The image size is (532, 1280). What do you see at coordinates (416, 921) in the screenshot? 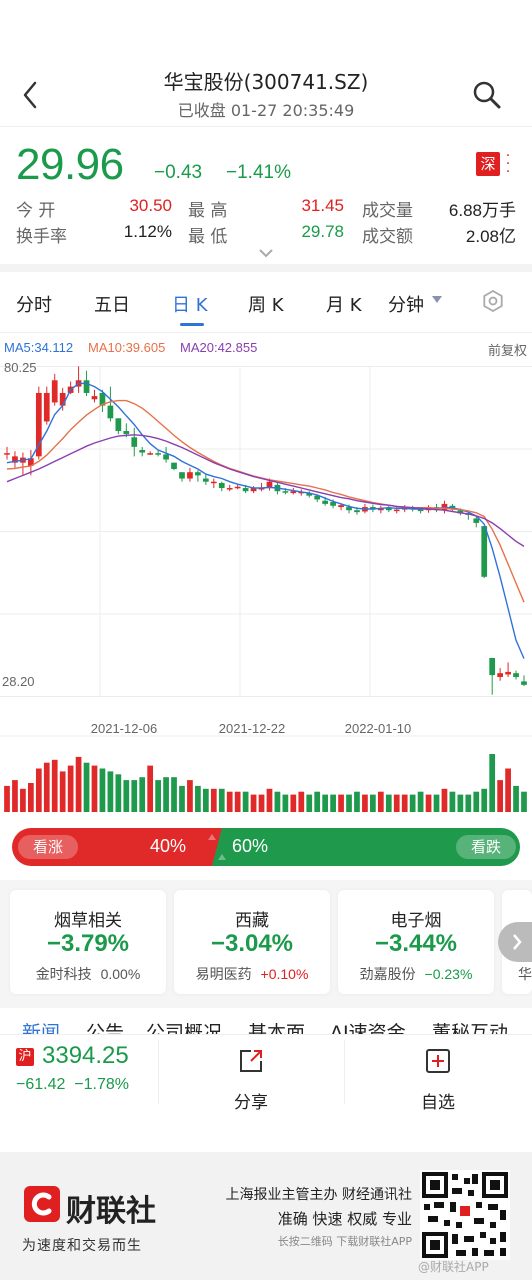
I see `sector-name: 电子烟` at bounding box center [416, 921].